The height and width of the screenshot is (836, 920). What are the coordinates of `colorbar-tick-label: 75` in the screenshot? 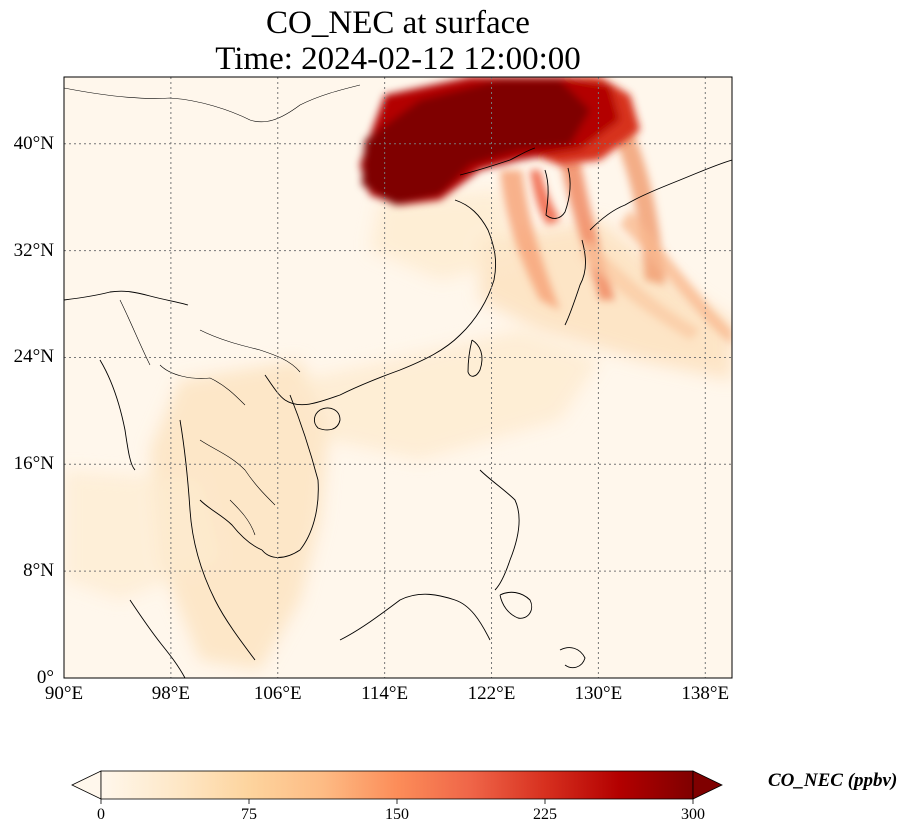 It's located at (249, 814).